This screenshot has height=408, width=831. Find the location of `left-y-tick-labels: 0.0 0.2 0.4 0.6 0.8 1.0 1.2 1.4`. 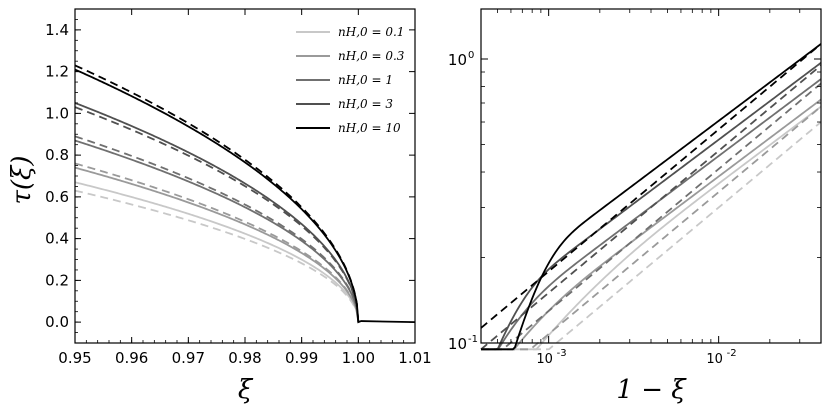

left-y-tick-labels: 0.0 0.2 0.4 0.6 0.8 1.0 1.2 1.4 is located at coordinates (57, 176).